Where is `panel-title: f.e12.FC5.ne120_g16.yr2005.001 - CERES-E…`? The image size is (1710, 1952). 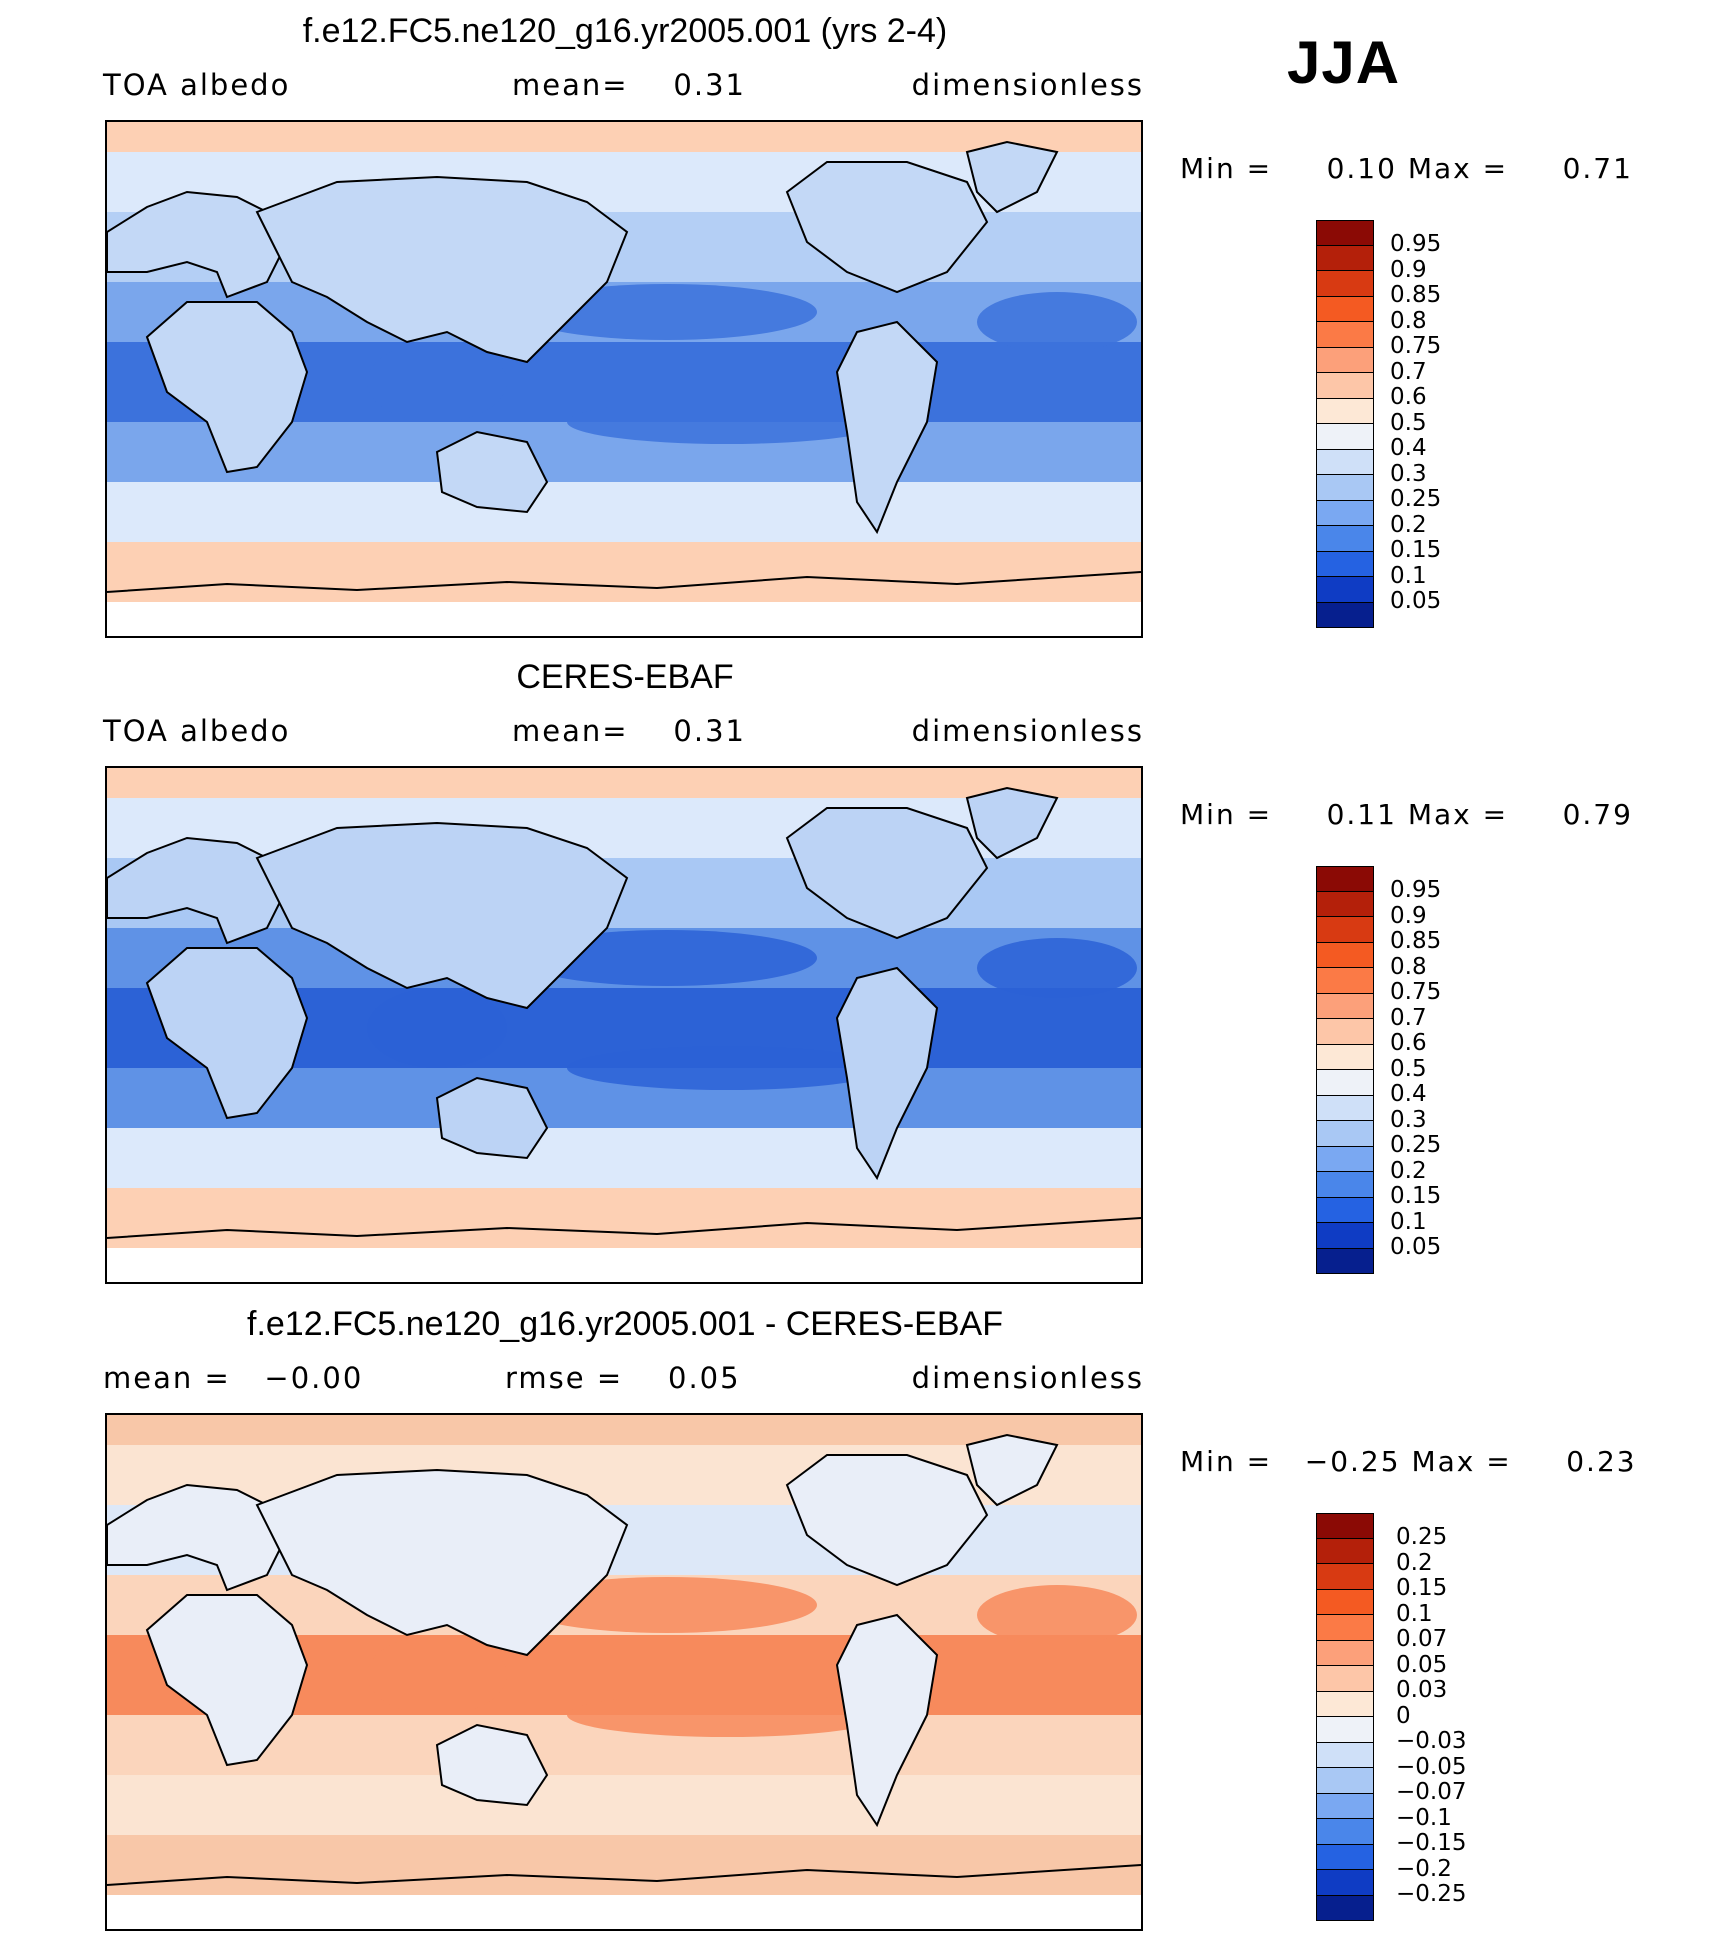 panel-title: f.e12.FC5.ne120_g16.yr2005.001 - CERES-E… is located at coordinates (625, 1324).